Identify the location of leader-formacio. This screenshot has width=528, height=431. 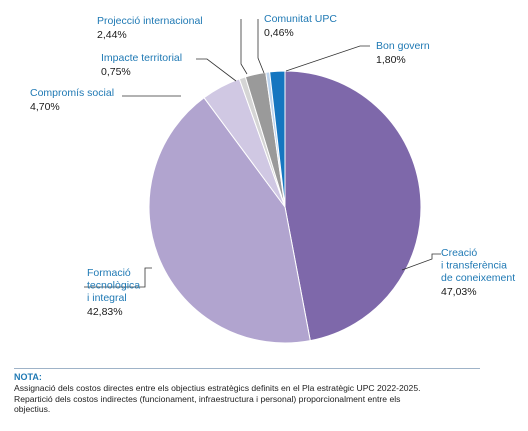
(118, 277).